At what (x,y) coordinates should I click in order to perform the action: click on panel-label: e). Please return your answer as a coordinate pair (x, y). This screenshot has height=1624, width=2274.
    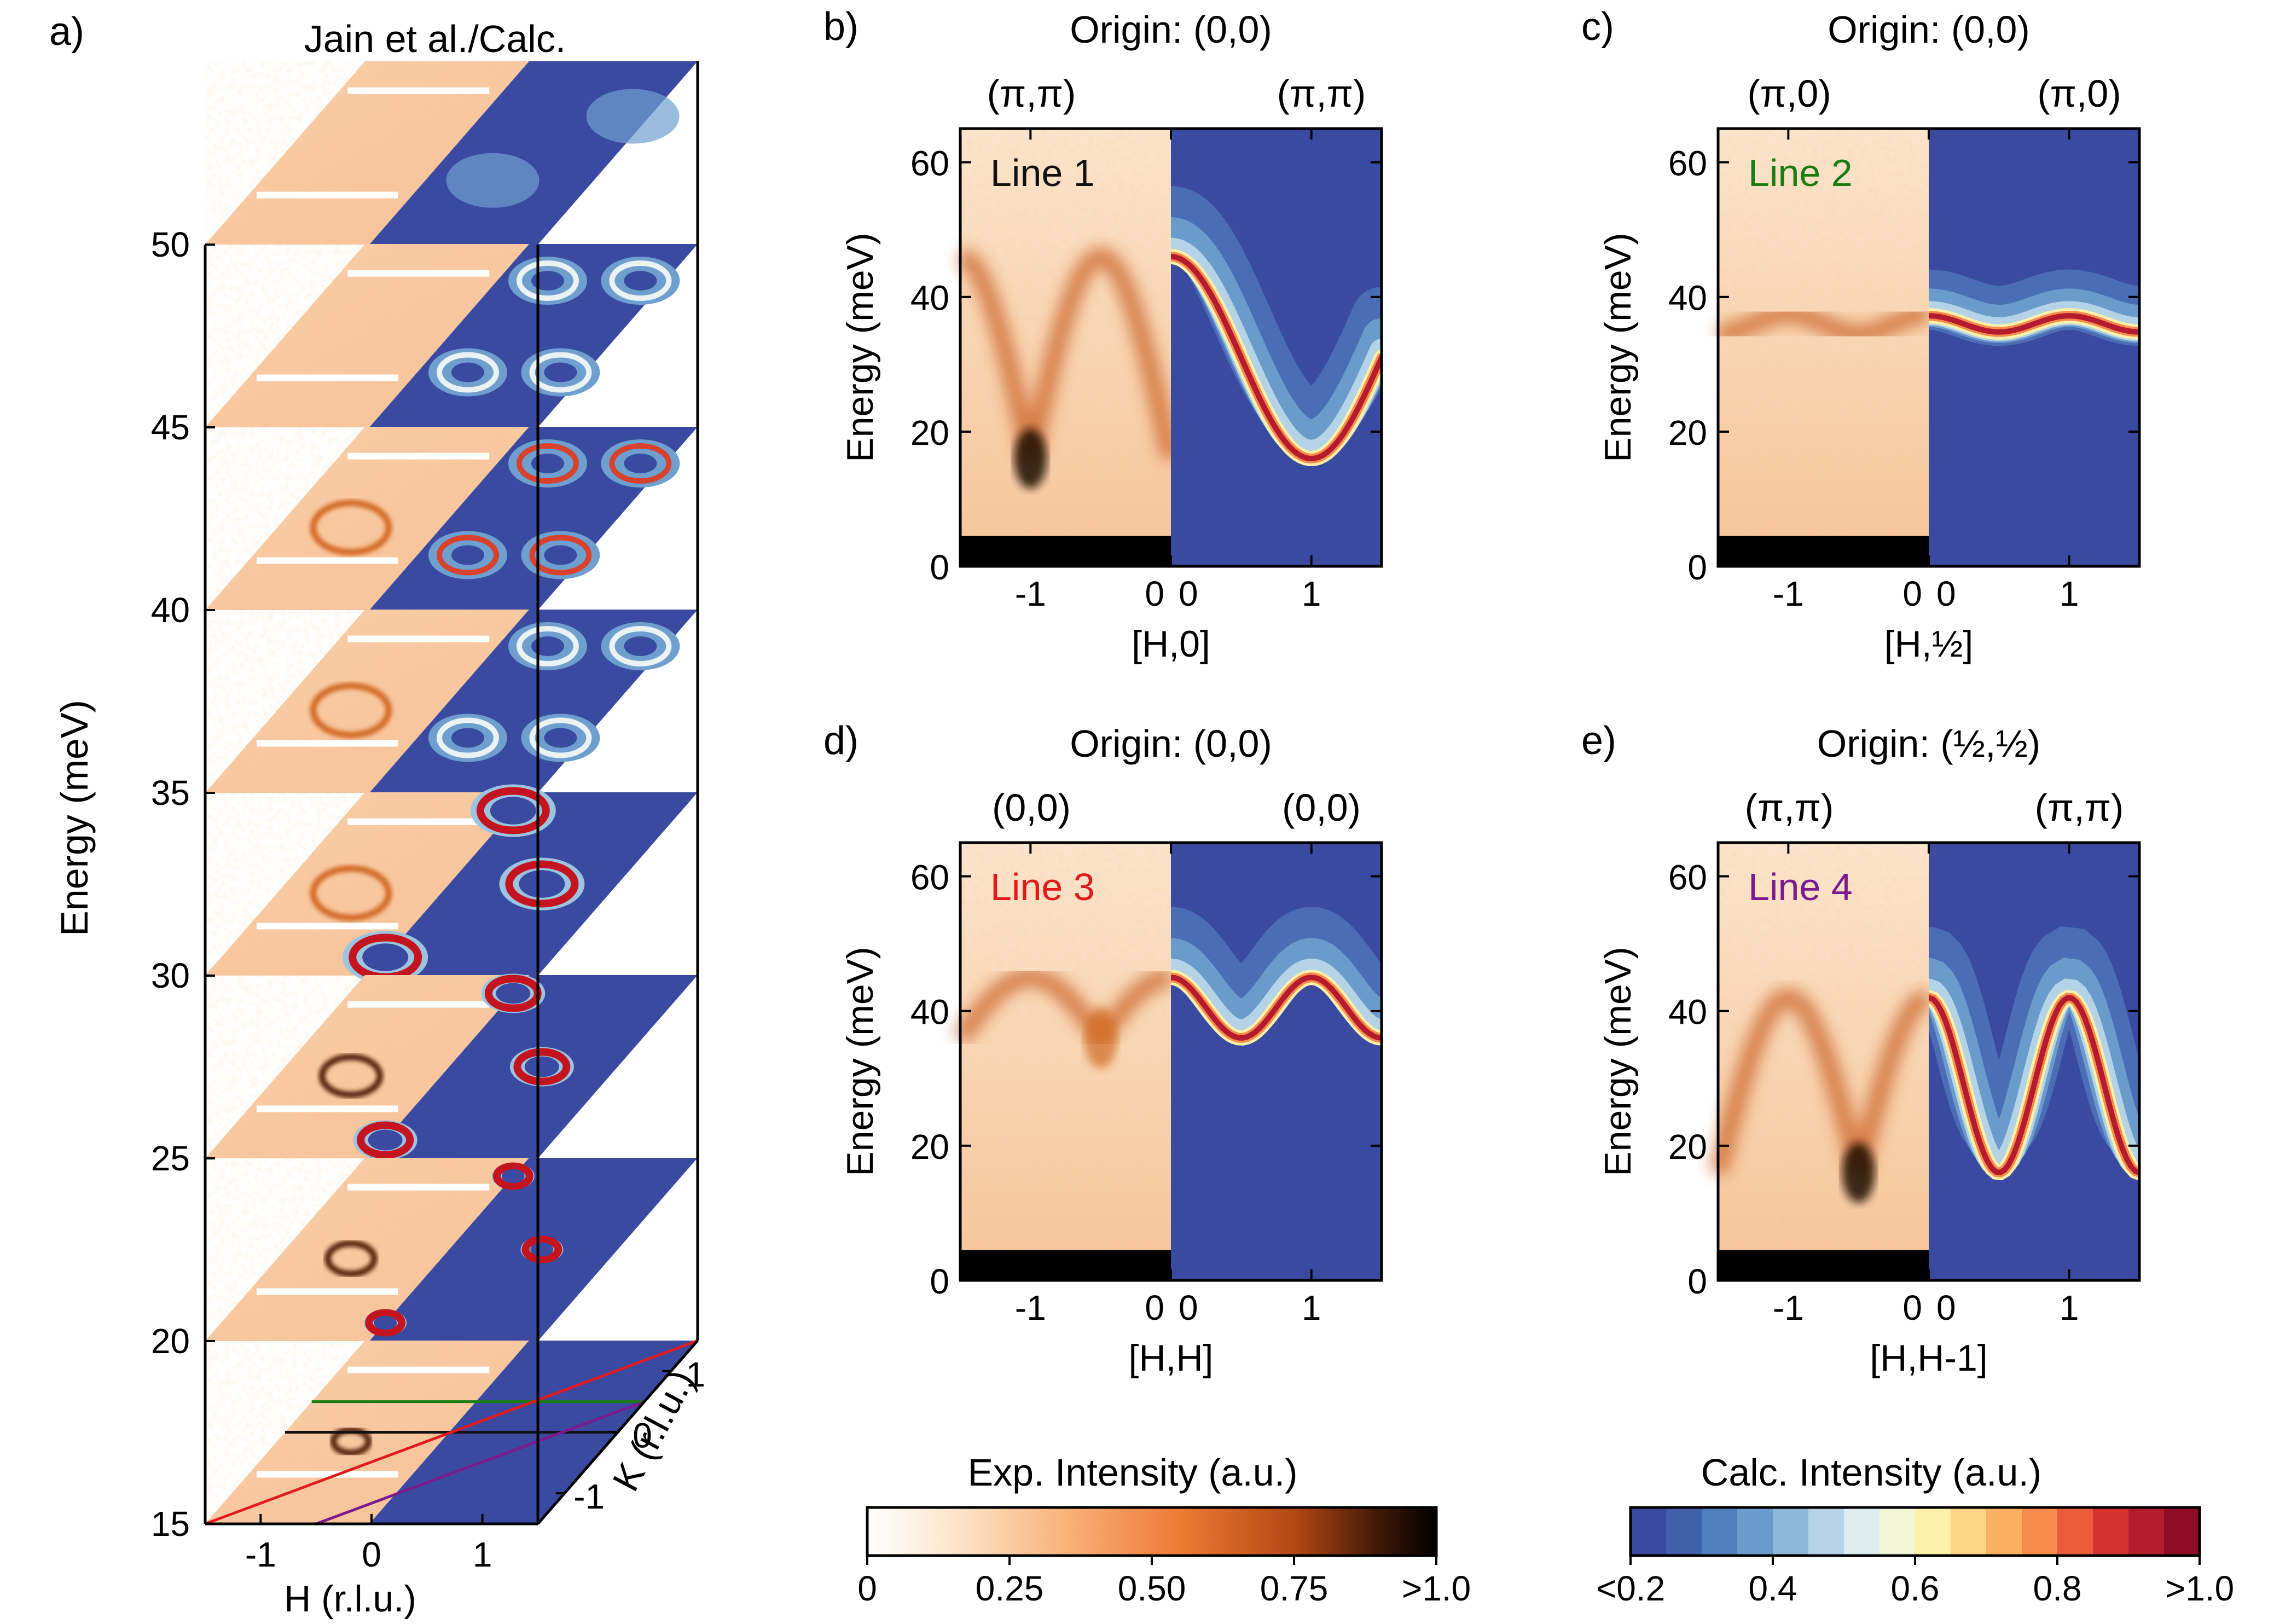
    Looking at the image, I should click on (1598, 741).